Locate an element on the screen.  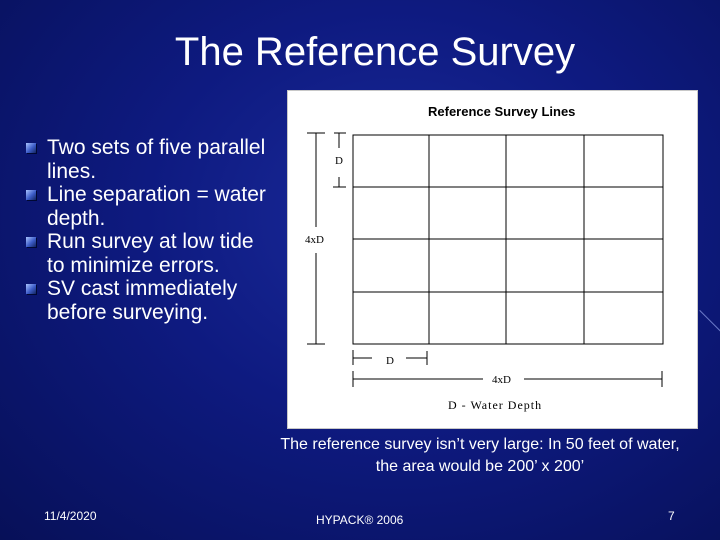
bullet-item: Line separation = water depth. is located at coordinates (151, 206).